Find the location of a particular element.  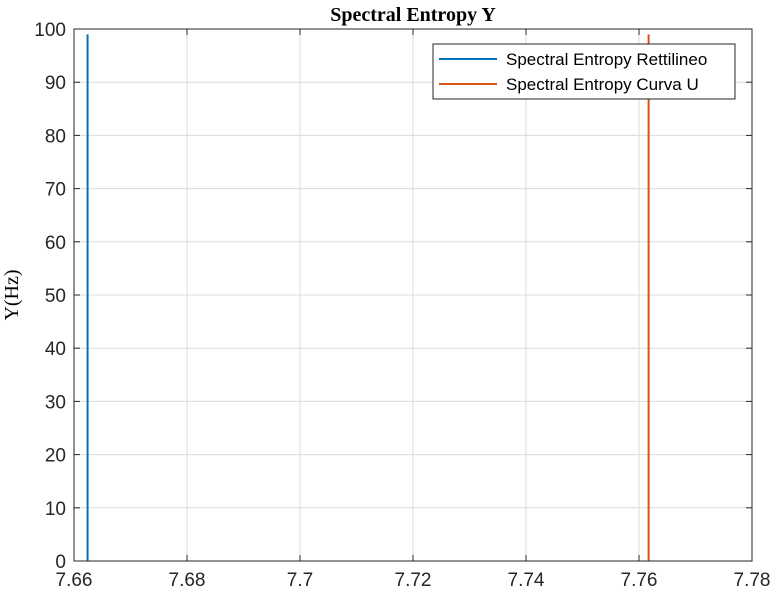

x-tick-label: 7.74 is located at coordinates (526, 580).